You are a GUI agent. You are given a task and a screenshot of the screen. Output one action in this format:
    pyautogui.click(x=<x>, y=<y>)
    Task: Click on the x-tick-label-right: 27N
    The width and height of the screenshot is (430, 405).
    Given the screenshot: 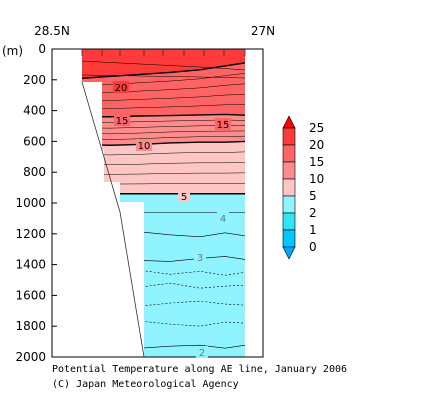 What is the action you would take?
    pyautogui.click(x=263, y=31)
    